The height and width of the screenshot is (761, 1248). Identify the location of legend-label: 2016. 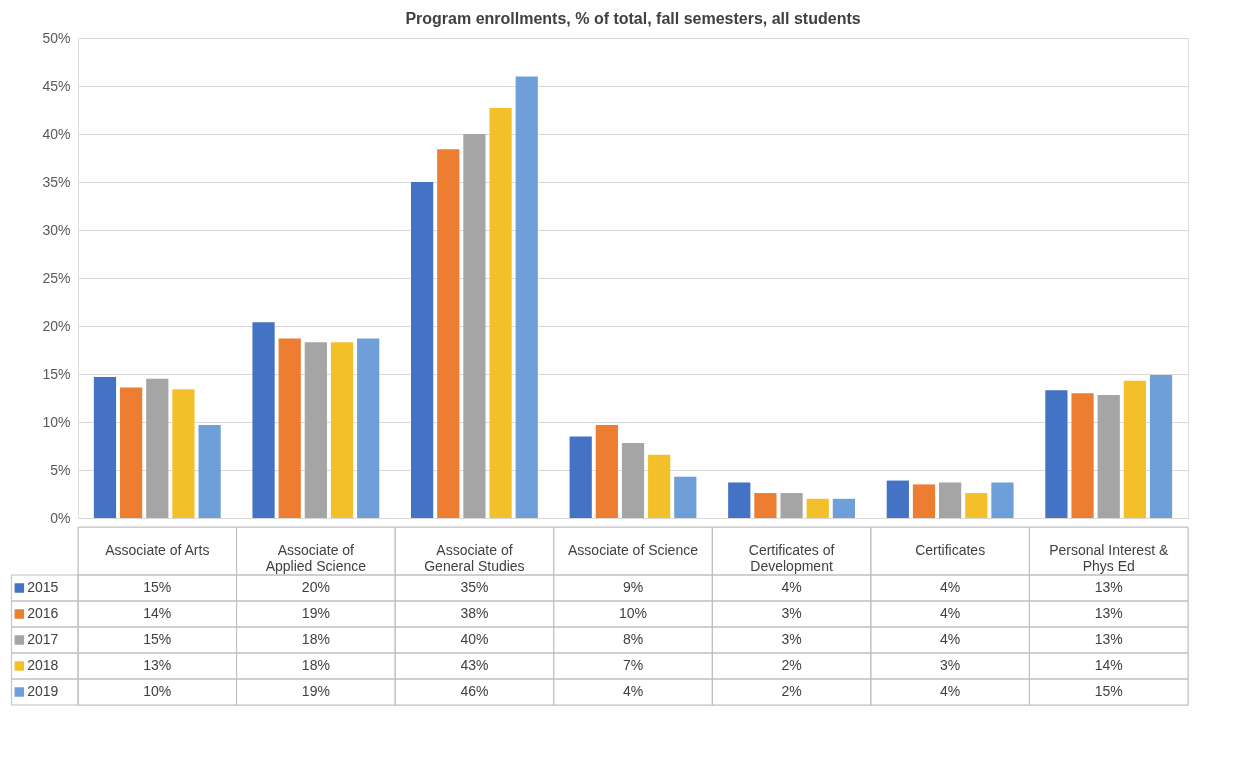
(43, 613).